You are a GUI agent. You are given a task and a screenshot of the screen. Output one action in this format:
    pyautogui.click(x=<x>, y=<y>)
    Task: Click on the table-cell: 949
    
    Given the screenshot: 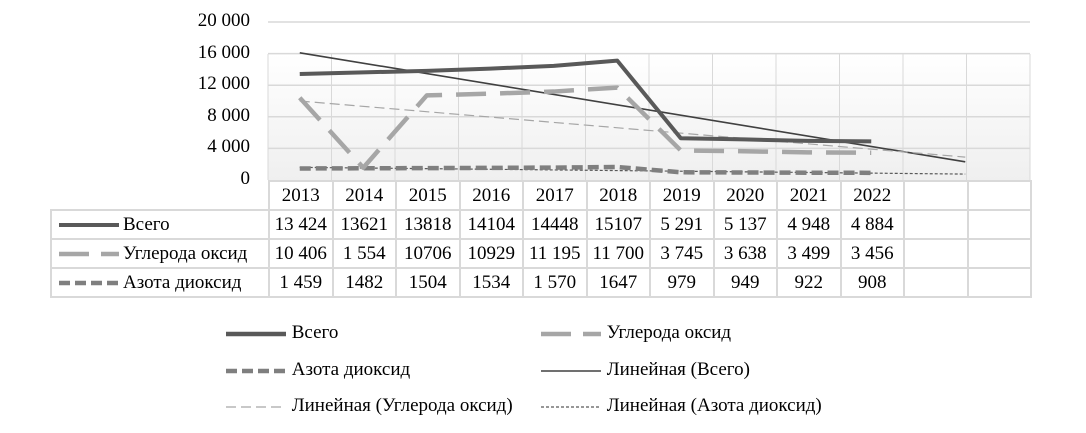 What is the action you would take?
    pyautogui.click(x=745, y=282)
    